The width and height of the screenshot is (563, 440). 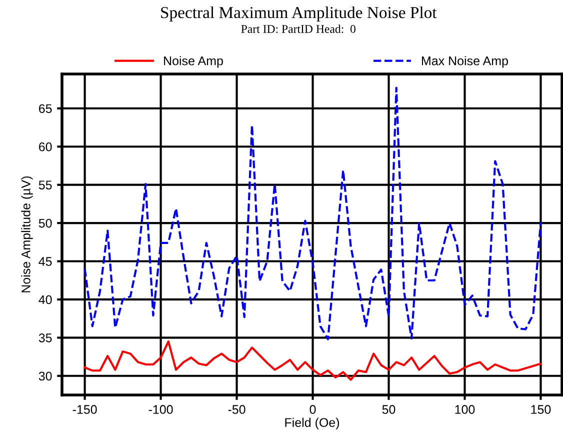 What do you see at coordinates (237, 409) in the screenshot?
I see `x-tick-label: -50` at bounding box center [237, 409].